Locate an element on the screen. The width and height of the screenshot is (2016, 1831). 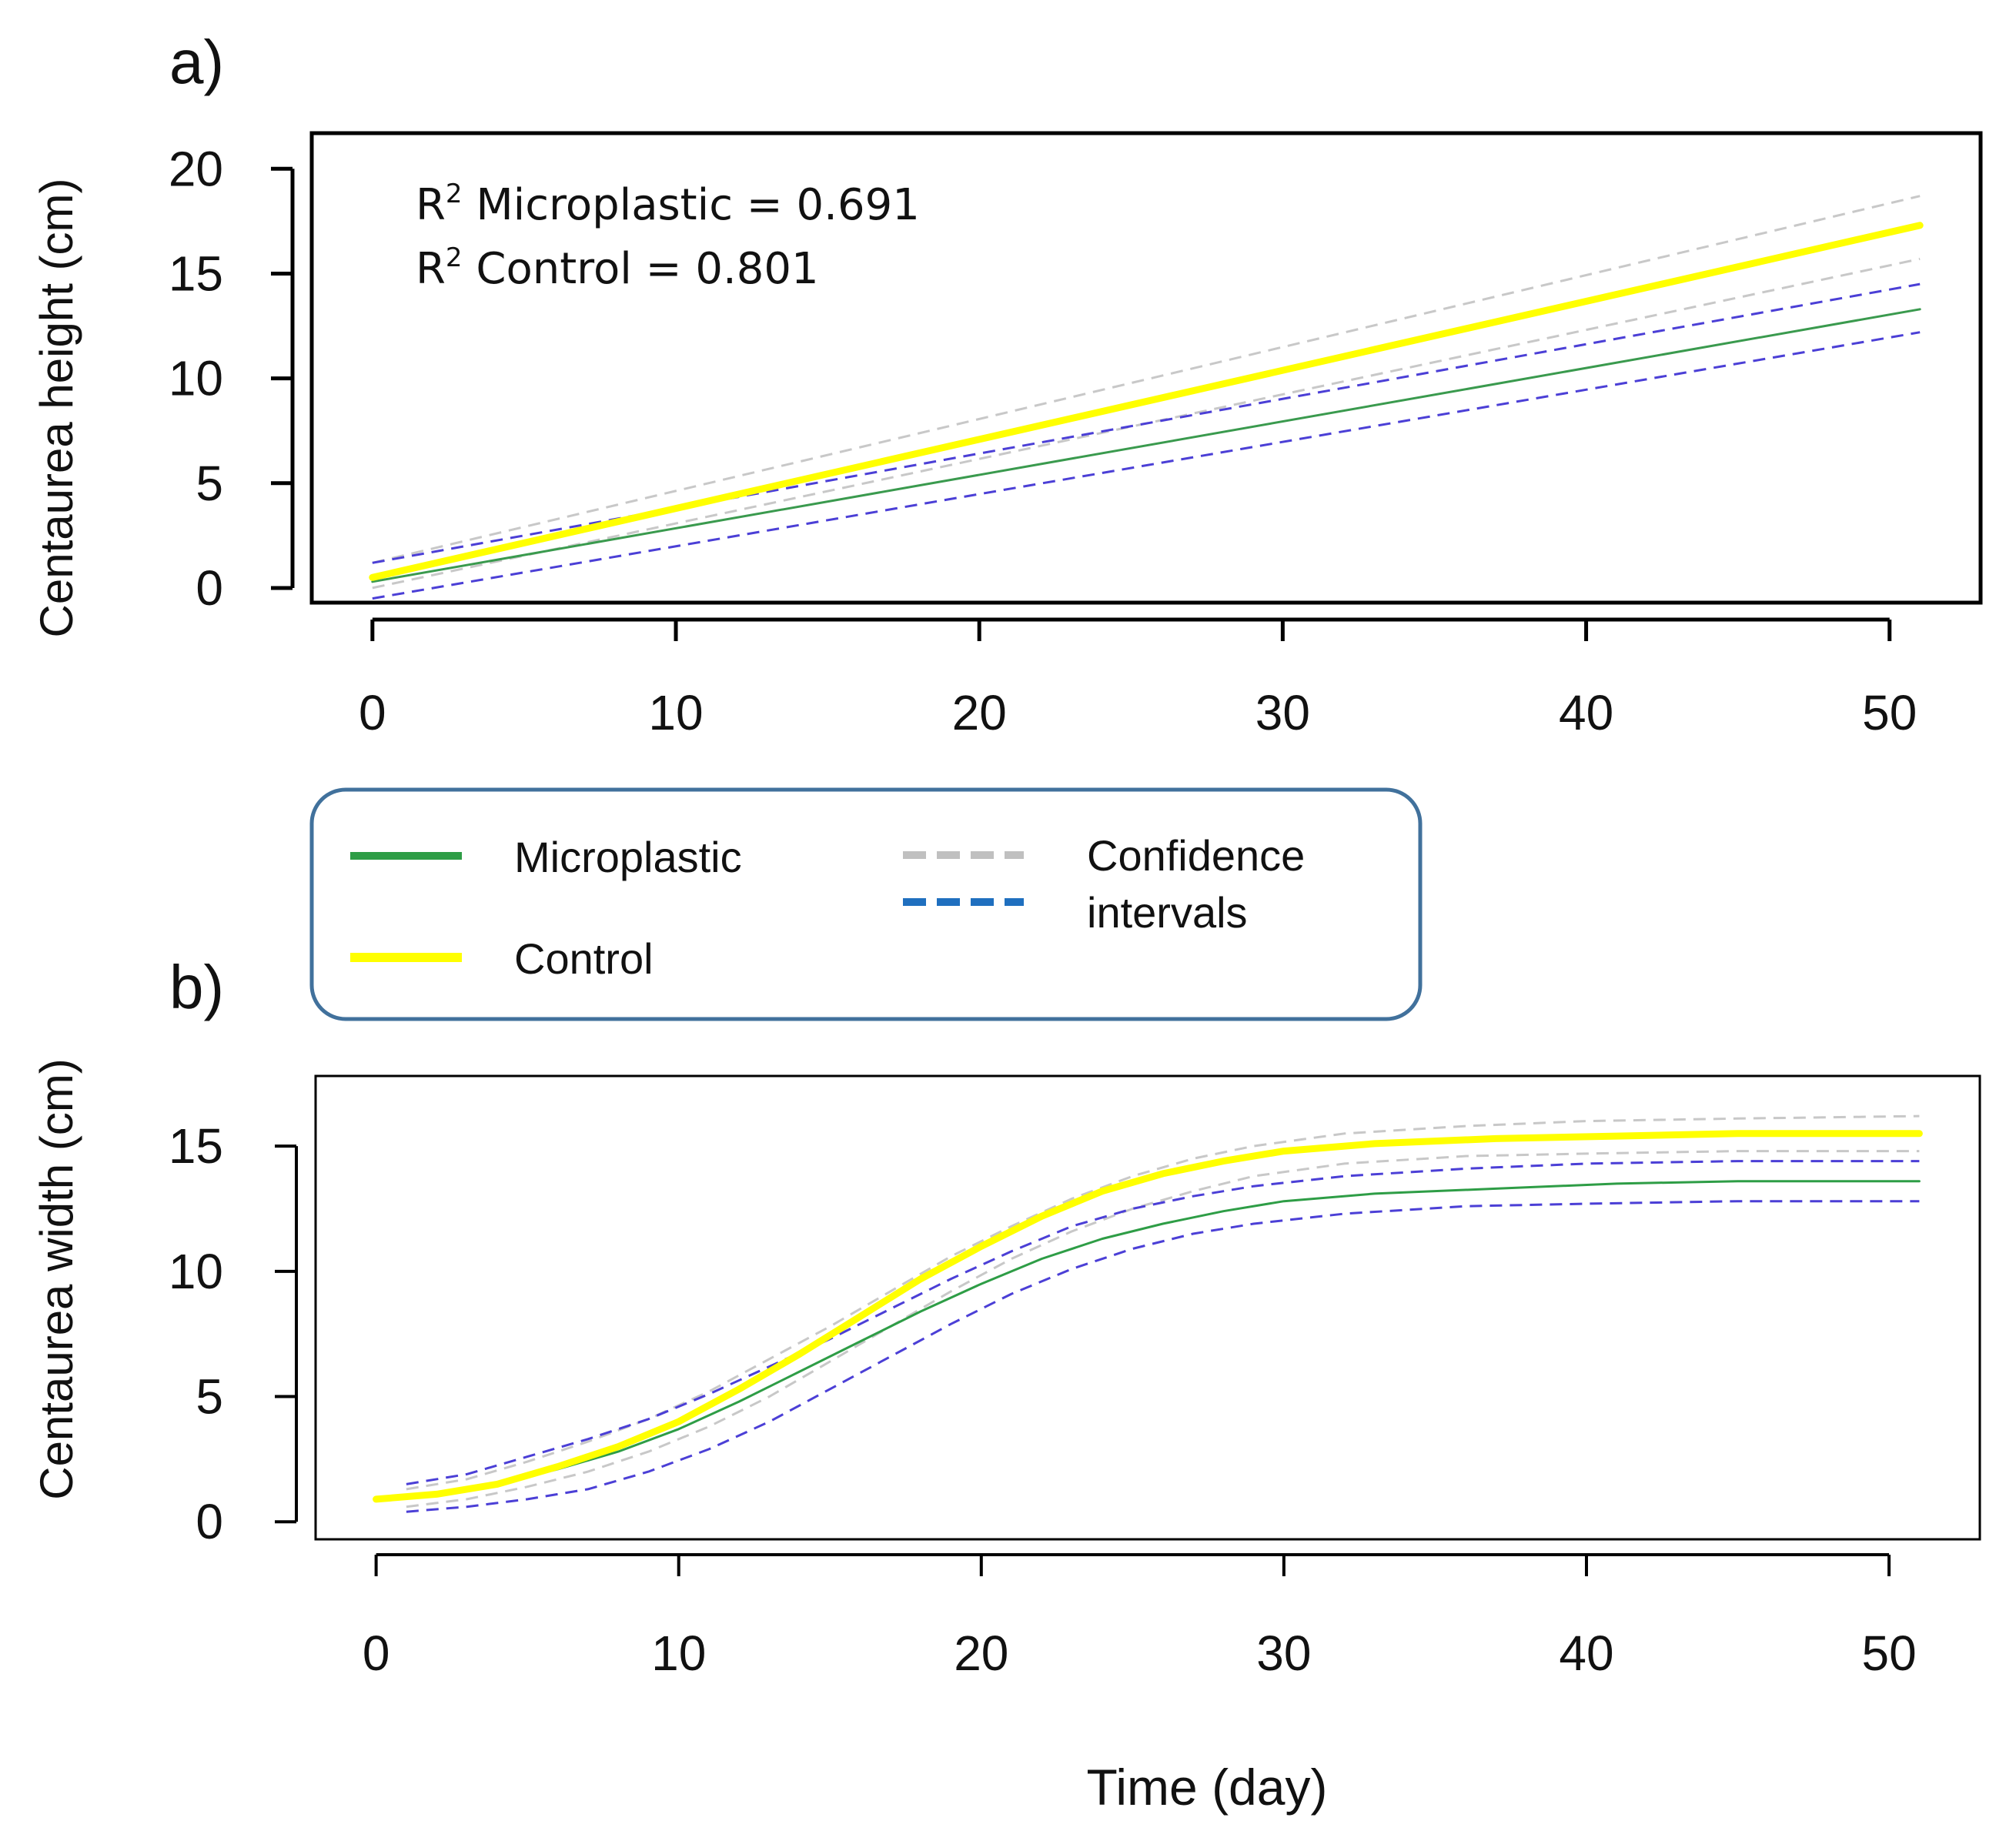
panel-a-y-tick-label: 0 is located at coordinates (209, 588).